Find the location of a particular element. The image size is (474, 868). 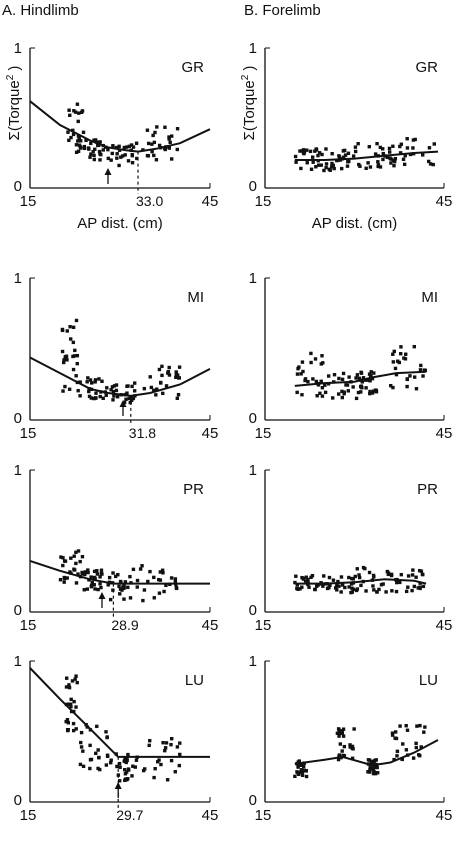

y-axis-label: Σ(Torque2 ) is located at coordinates (249, 103).